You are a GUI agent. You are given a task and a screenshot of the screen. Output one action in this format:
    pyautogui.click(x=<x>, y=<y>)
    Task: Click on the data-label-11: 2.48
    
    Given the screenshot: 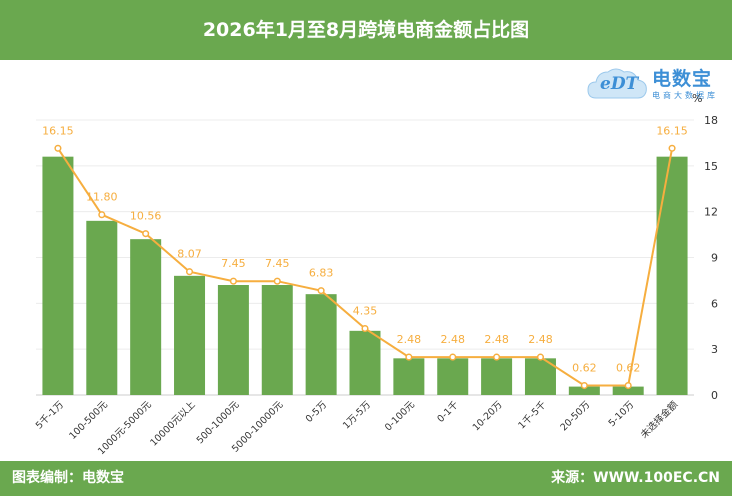 What is the action you would take?
    pyautogui.click(x=540, y=339)
    